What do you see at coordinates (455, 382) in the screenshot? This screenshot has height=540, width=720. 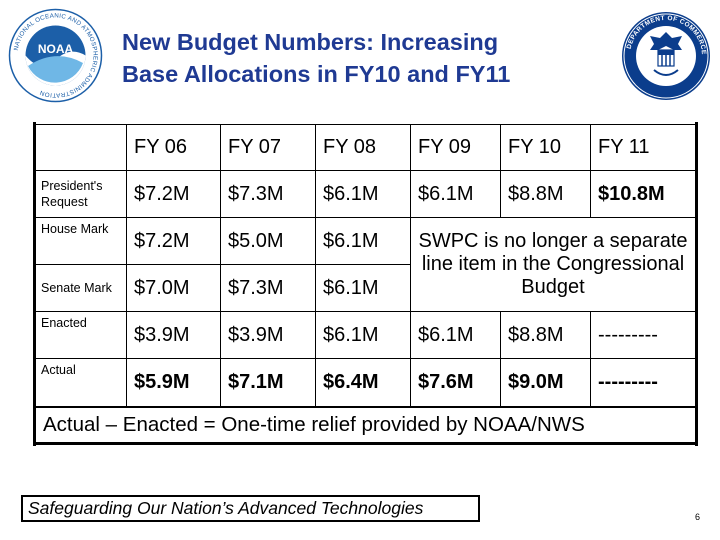 I see `table-cell: $7.6M` at bounding box center [455, 382].